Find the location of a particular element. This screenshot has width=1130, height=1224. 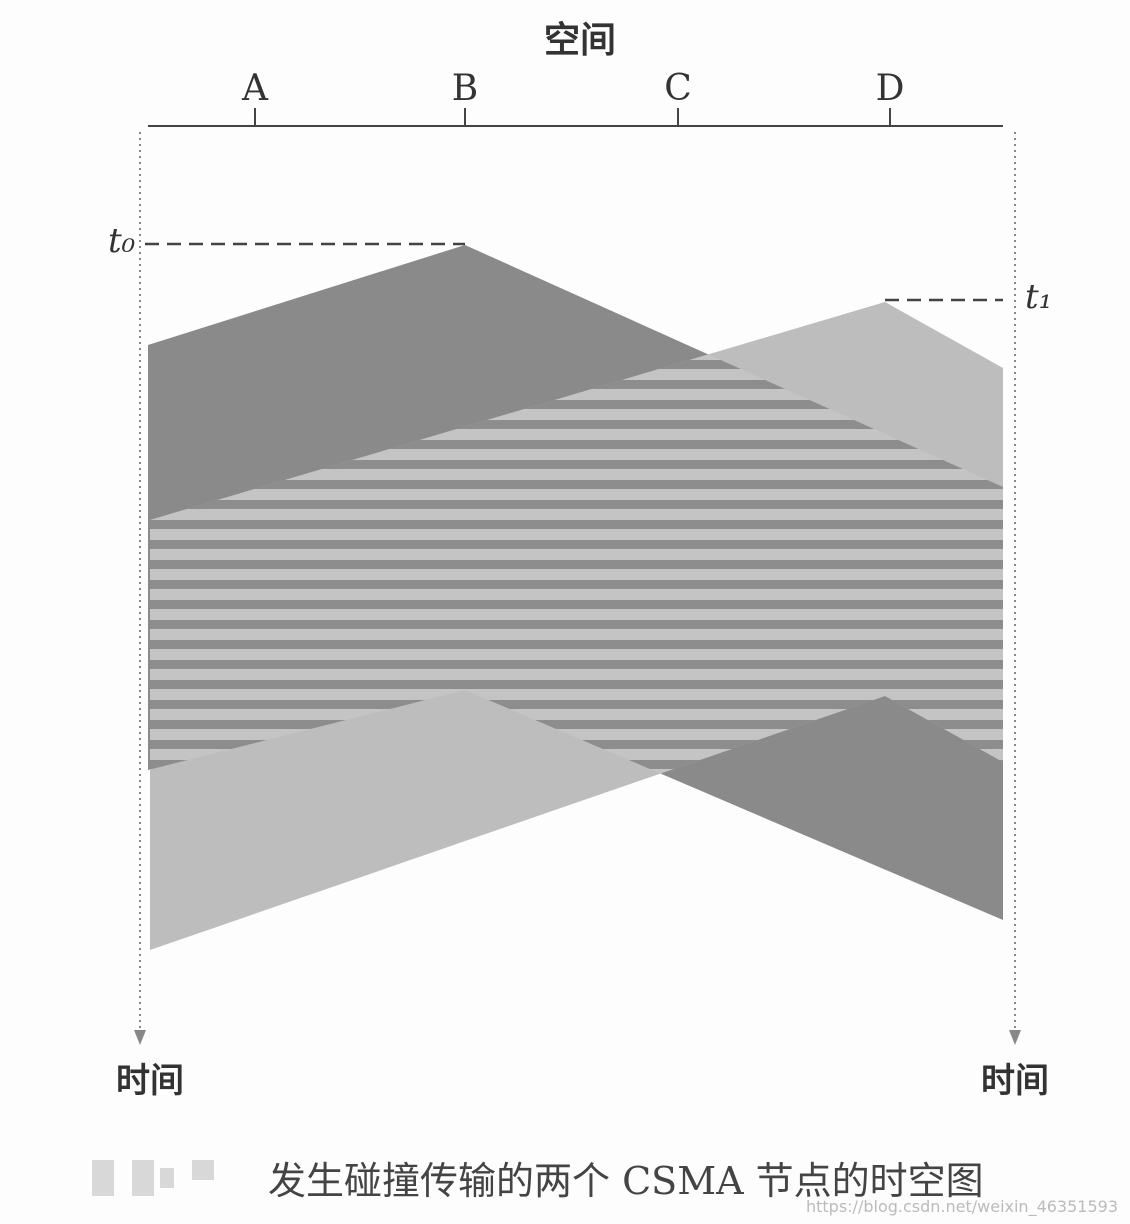

node-label: C is located at coordinates (678, 88).